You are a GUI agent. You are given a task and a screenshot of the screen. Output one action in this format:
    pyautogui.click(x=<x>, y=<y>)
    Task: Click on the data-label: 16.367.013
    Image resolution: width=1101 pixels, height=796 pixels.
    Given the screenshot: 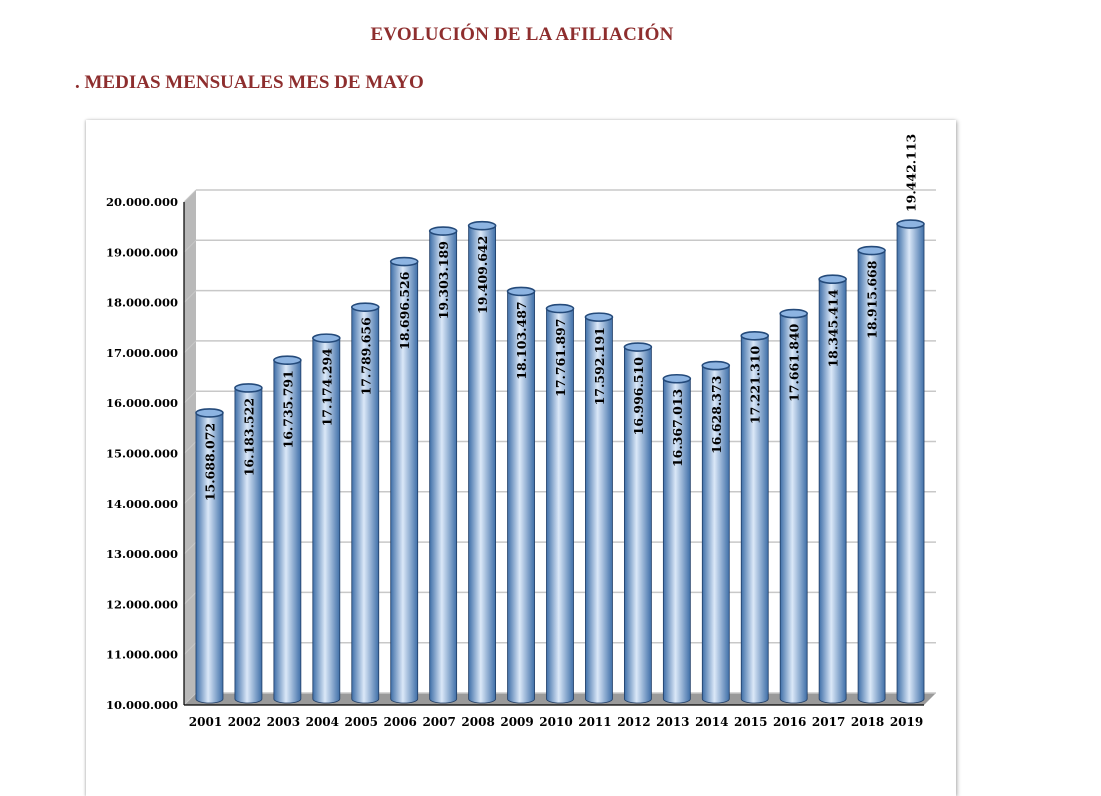 What is the action you would take?
    pyautogui.click(x=677, y=428)
    